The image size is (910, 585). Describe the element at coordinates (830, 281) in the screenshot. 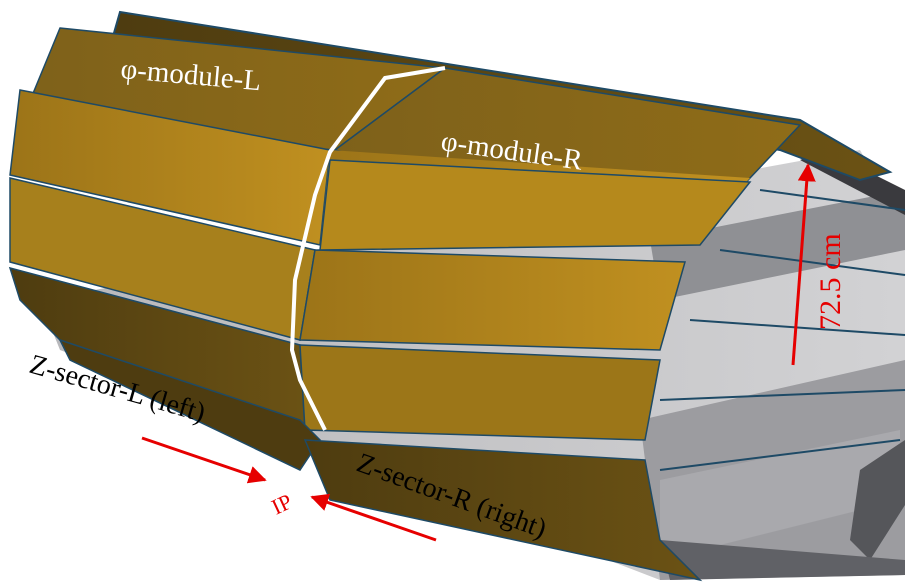

I see `label-radius: 72.5 cm` at that location.